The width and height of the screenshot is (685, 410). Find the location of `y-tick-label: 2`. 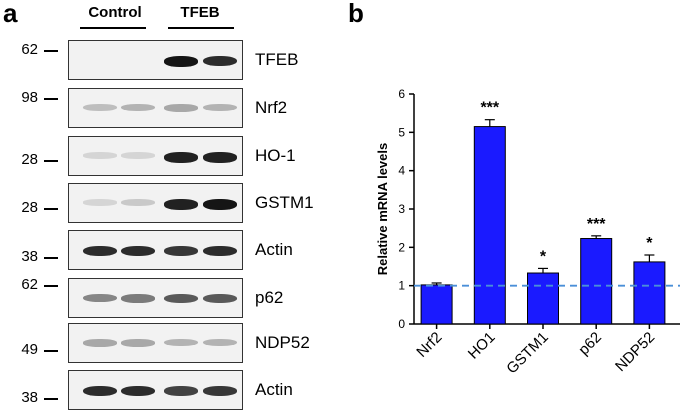

y-tick-label: 2 is located at coordinates (401, 247).